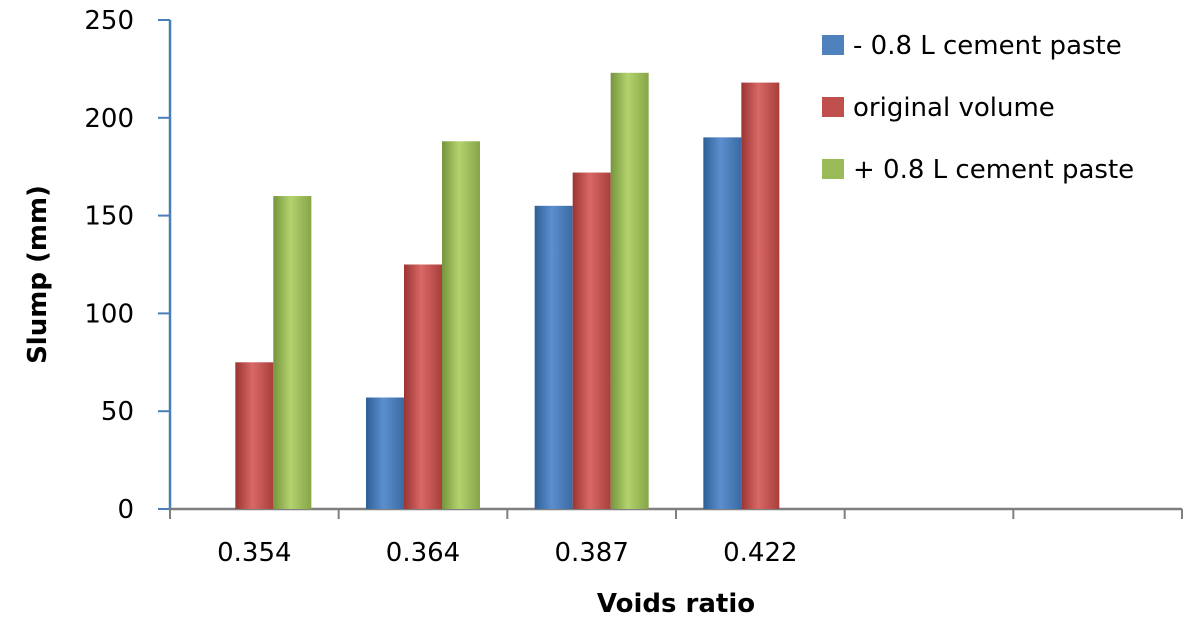 Image resolution: width=1197 pixels, height=621 pixels. Describe the element at coordinates (117, 412) in the screenshot. I see `y-tick-label: 50` at that location.